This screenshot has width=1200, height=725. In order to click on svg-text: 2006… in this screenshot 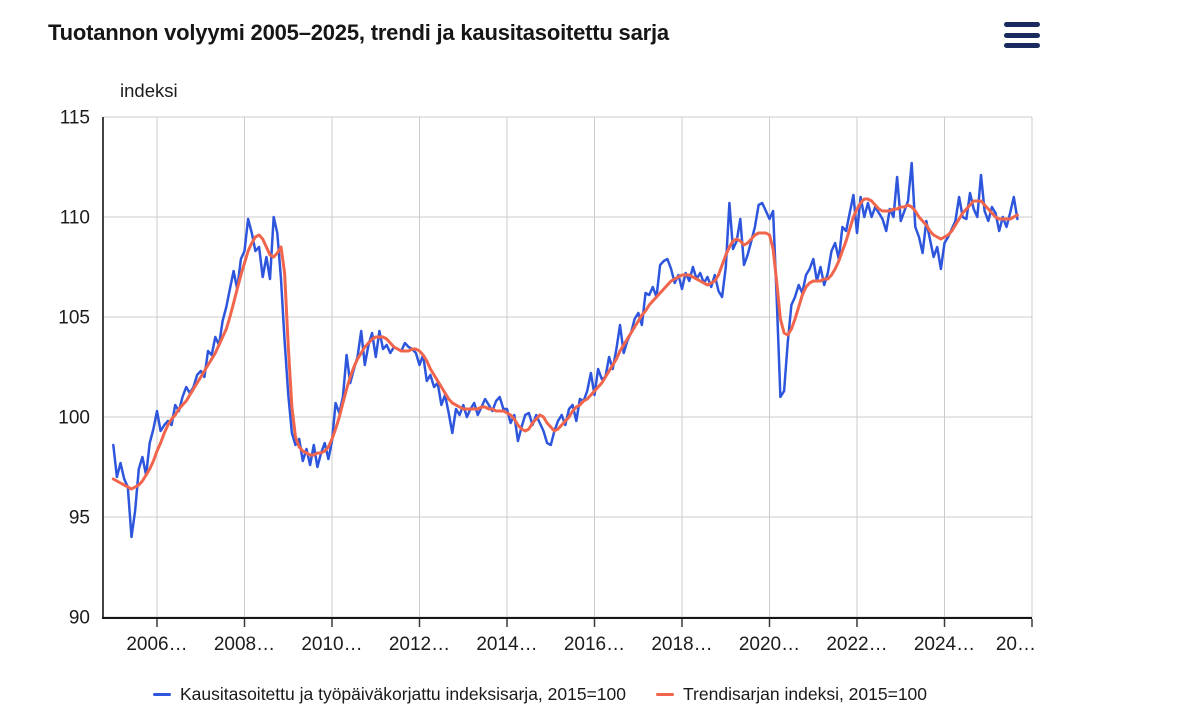, I will do `click(156, 644)`.